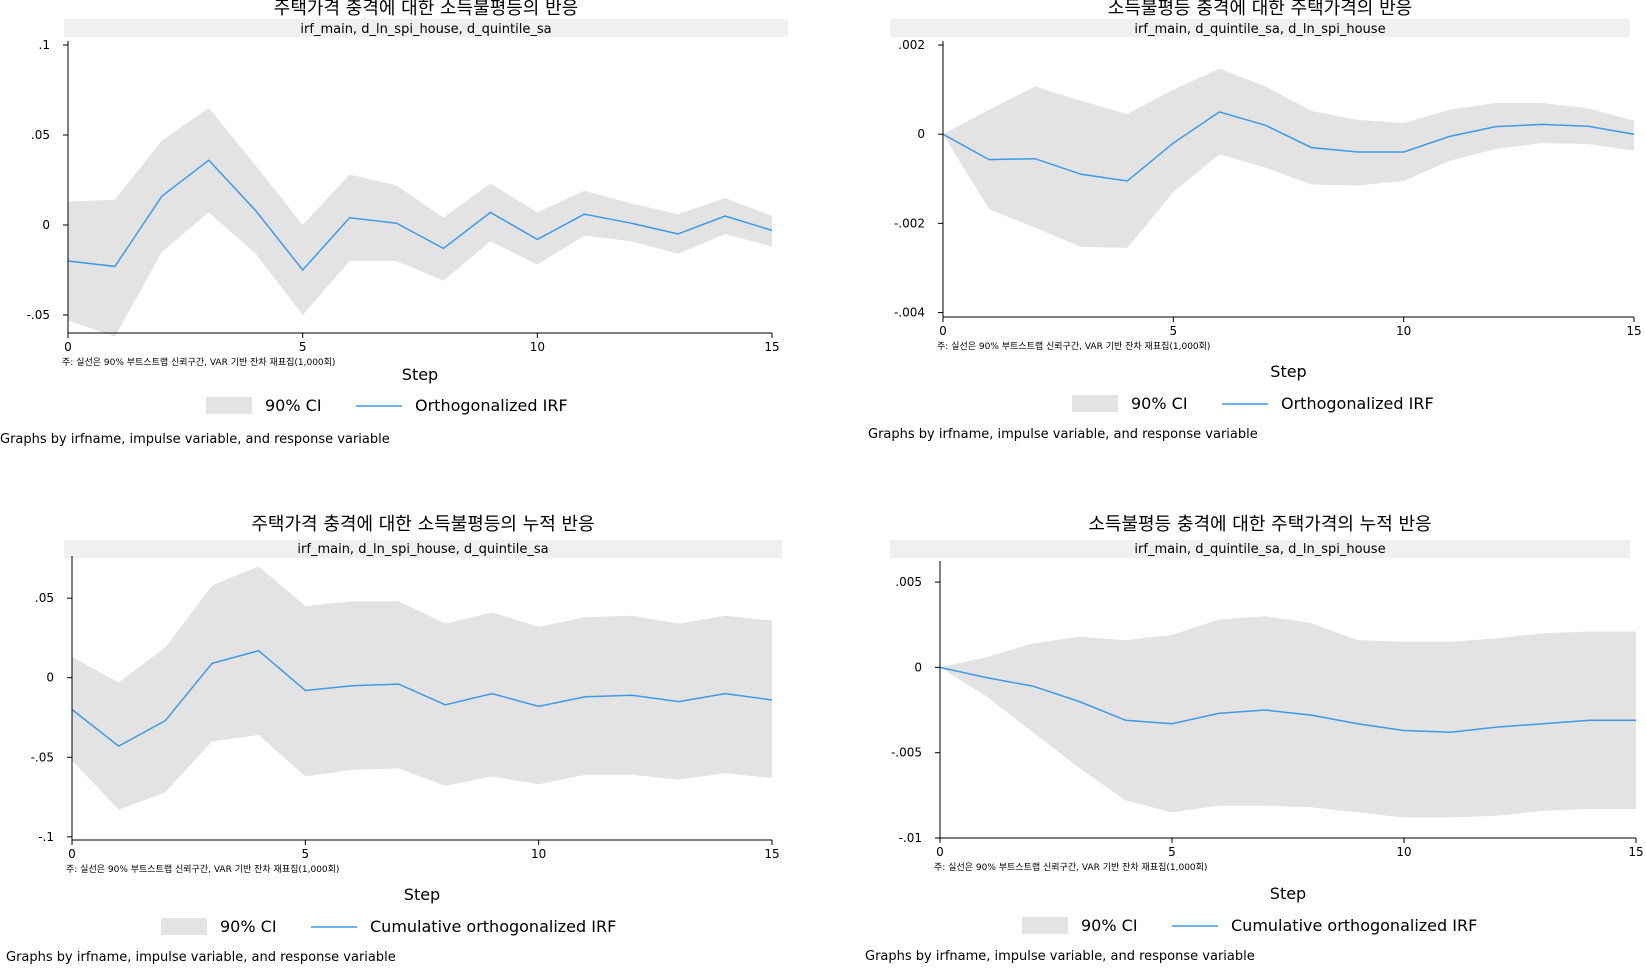  I want to click on y-tick-label: .1, so click(44, 45).